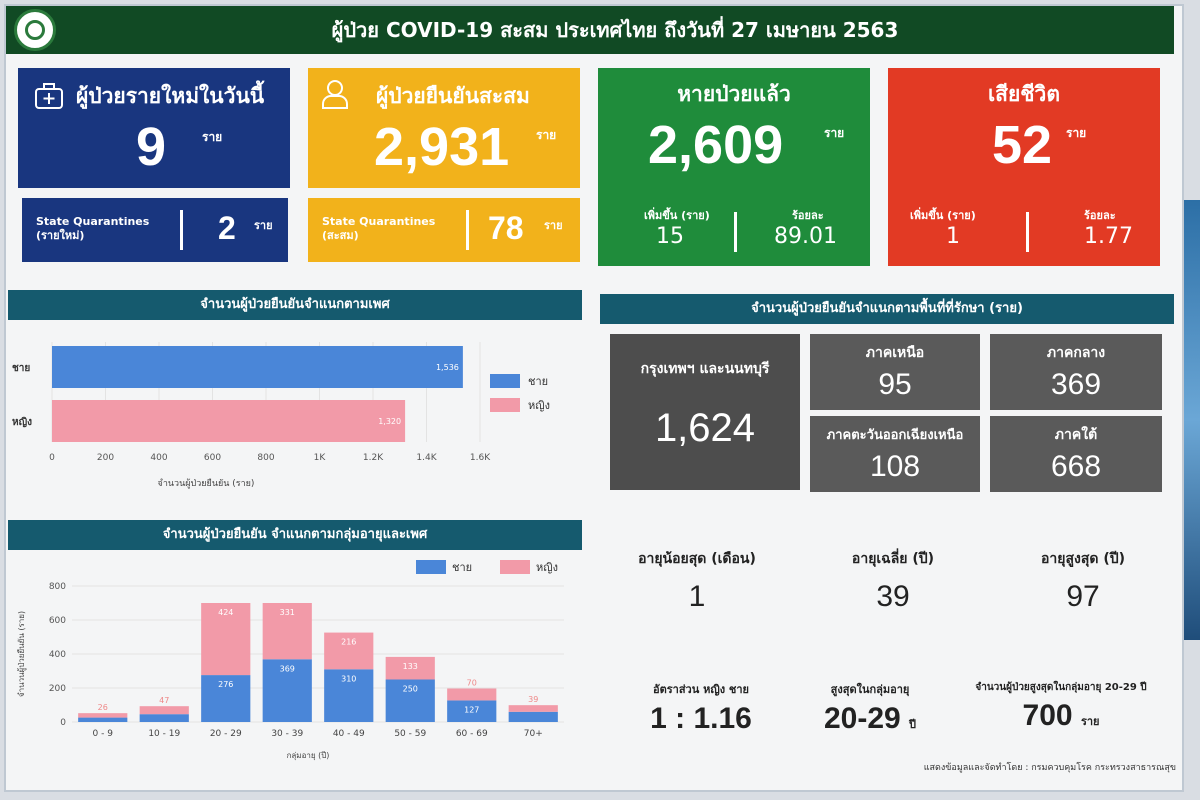 The height and width of the screenshot is (800, 1200). What do you see at coordinates (410, 689) in the screenshot?
I see `bar-value-label: 250` at bounding box center [410, 689].